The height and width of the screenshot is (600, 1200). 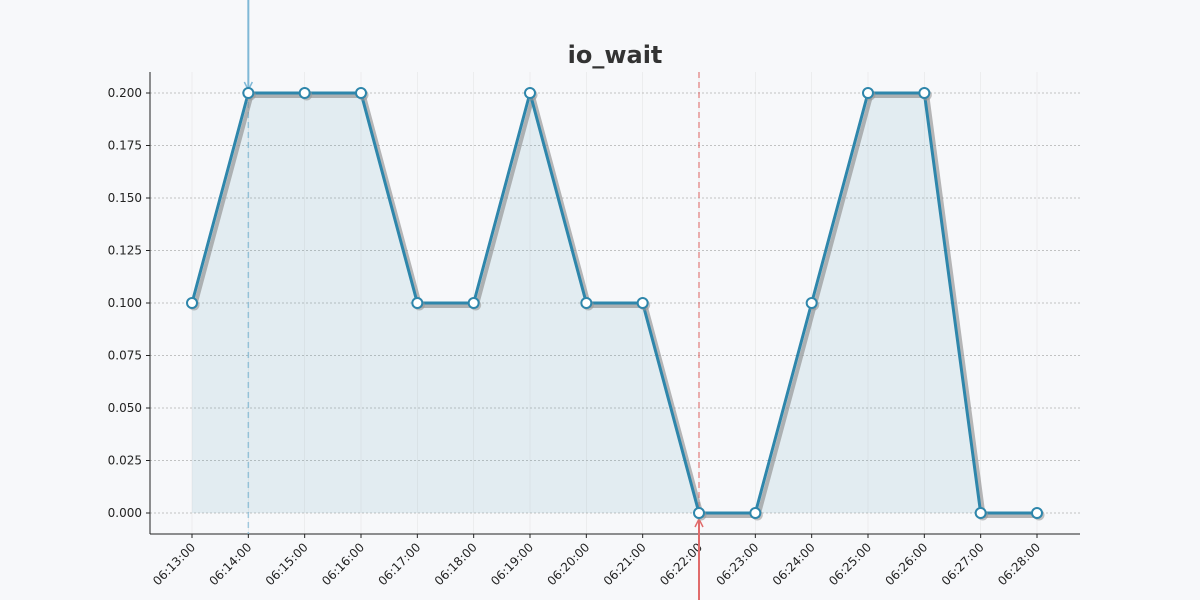 I want to click on chart-title: io_wait, so click(x=615, y=55).